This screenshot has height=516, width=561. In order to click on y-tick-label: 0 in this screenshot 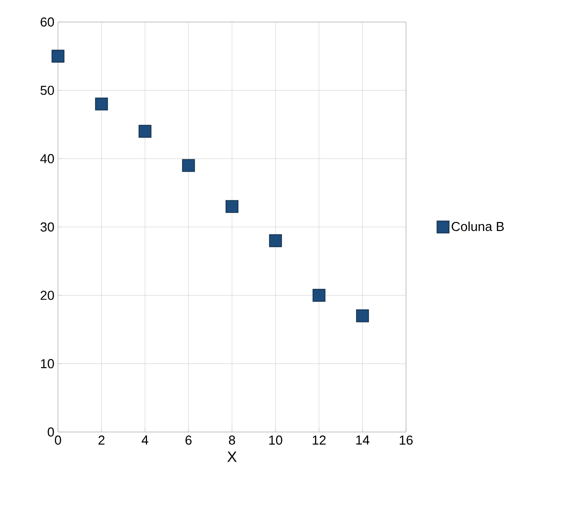, I will do `click(51, 432)`.